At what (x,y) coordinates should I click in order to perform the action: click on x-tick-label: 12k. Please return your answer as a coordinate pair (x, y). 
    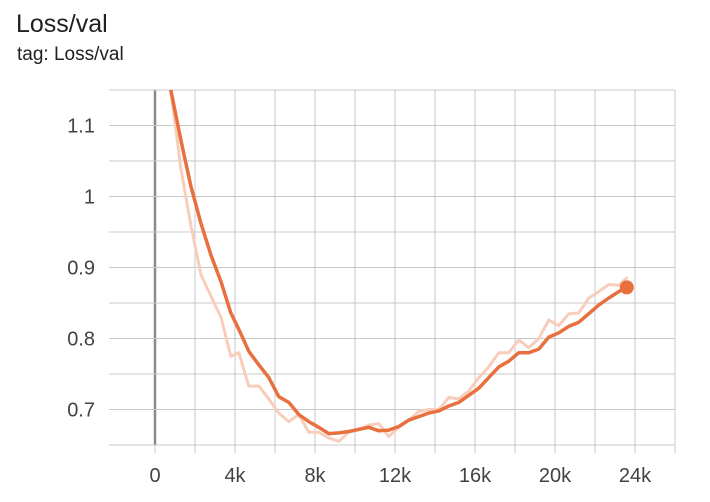
    Looking at the image, I should click on (395, 476).